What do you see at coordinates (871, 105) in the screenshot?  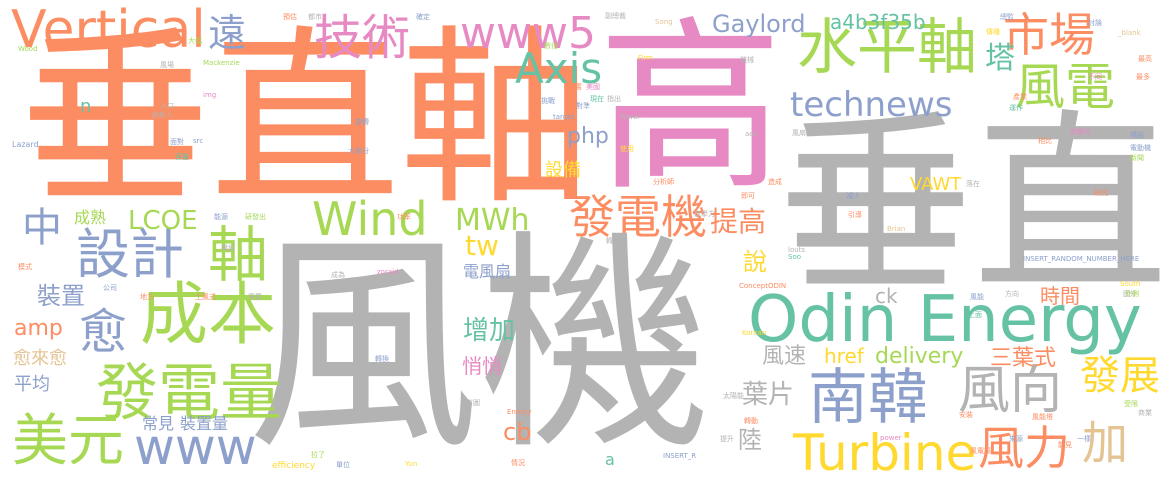 I see `word: technews` at bounding box center [871, 105].